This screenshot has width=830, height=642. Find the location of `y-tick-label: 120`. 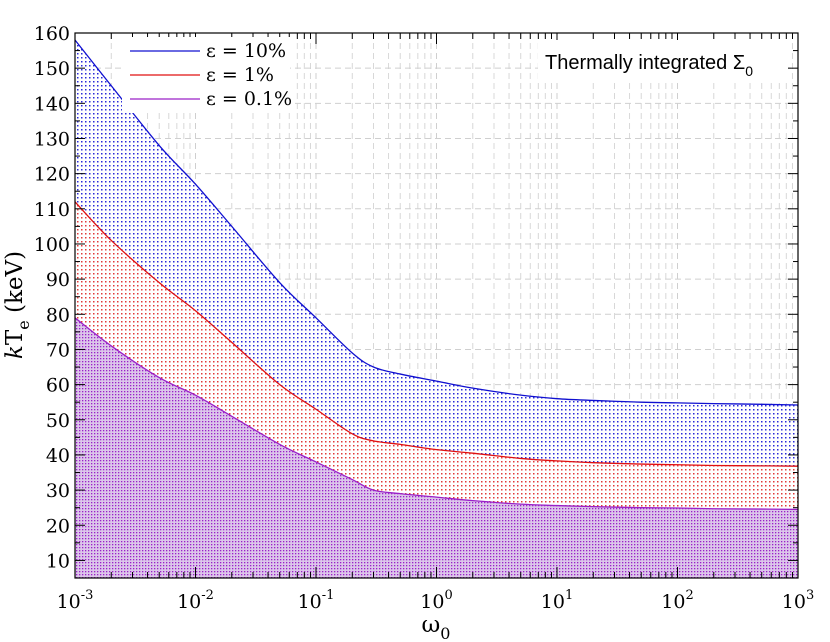

y-tick-label: 120 is located at coordinates (52, 175).